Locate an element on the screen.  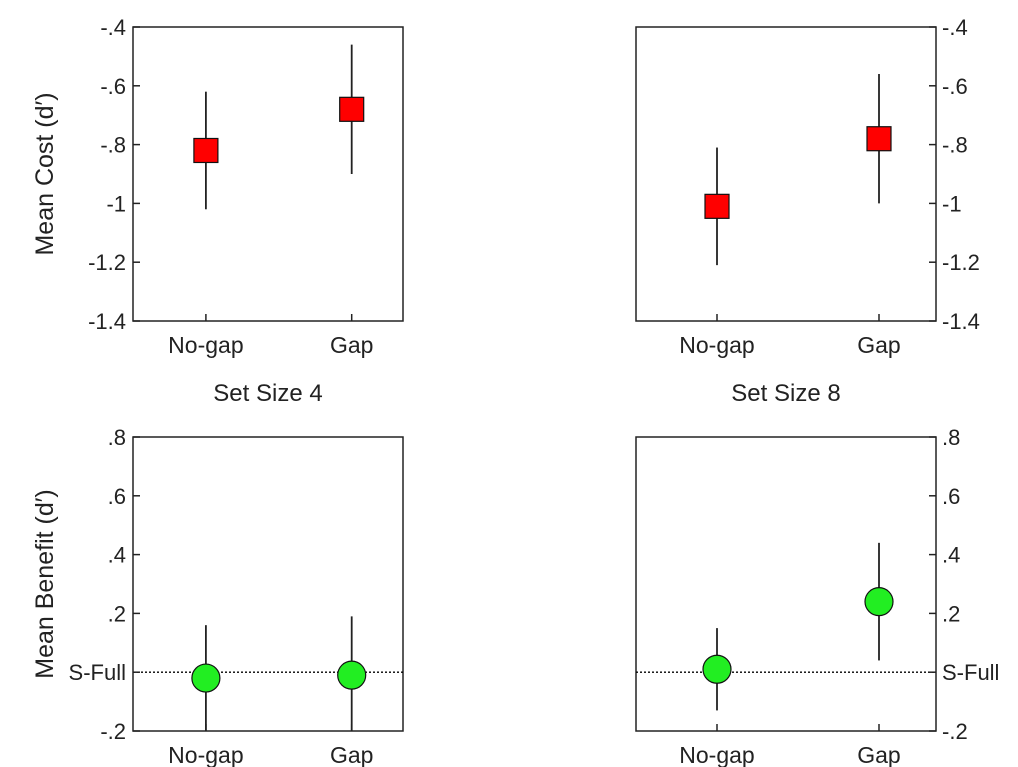
y-axis-title: Mean Benefit (d′) is located at coordinates (45, 584).